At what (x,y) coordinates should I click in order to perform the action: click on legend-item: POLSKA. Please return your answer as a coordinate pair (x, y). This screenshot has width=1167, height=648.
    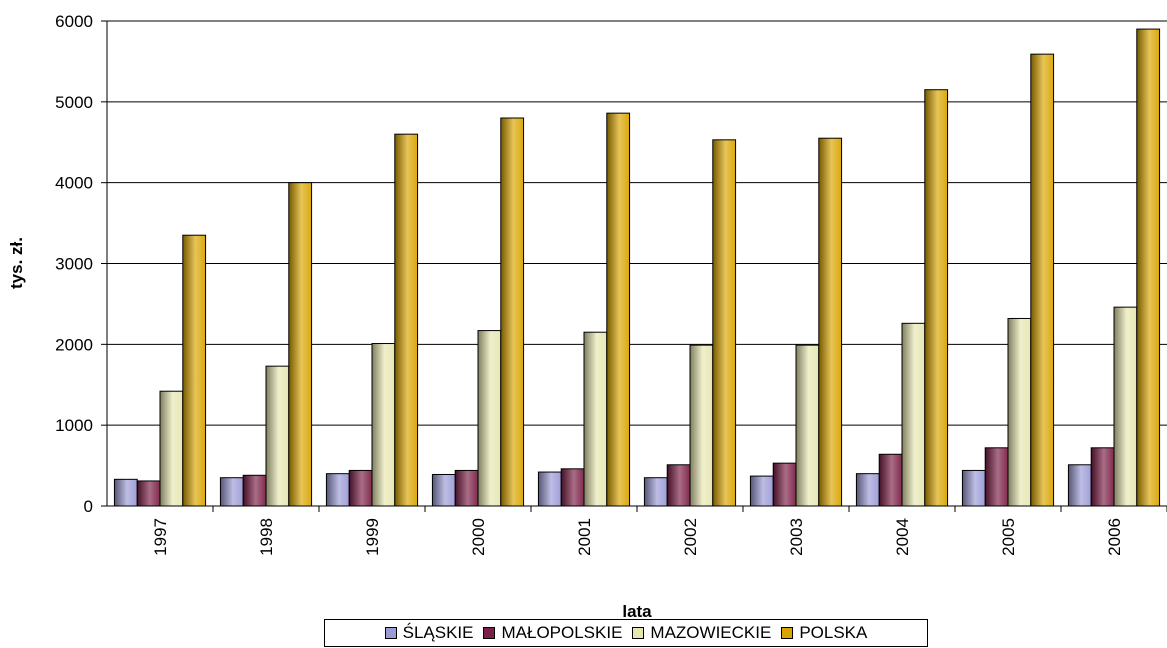
    Looking at the image, I should click on (824, 633).